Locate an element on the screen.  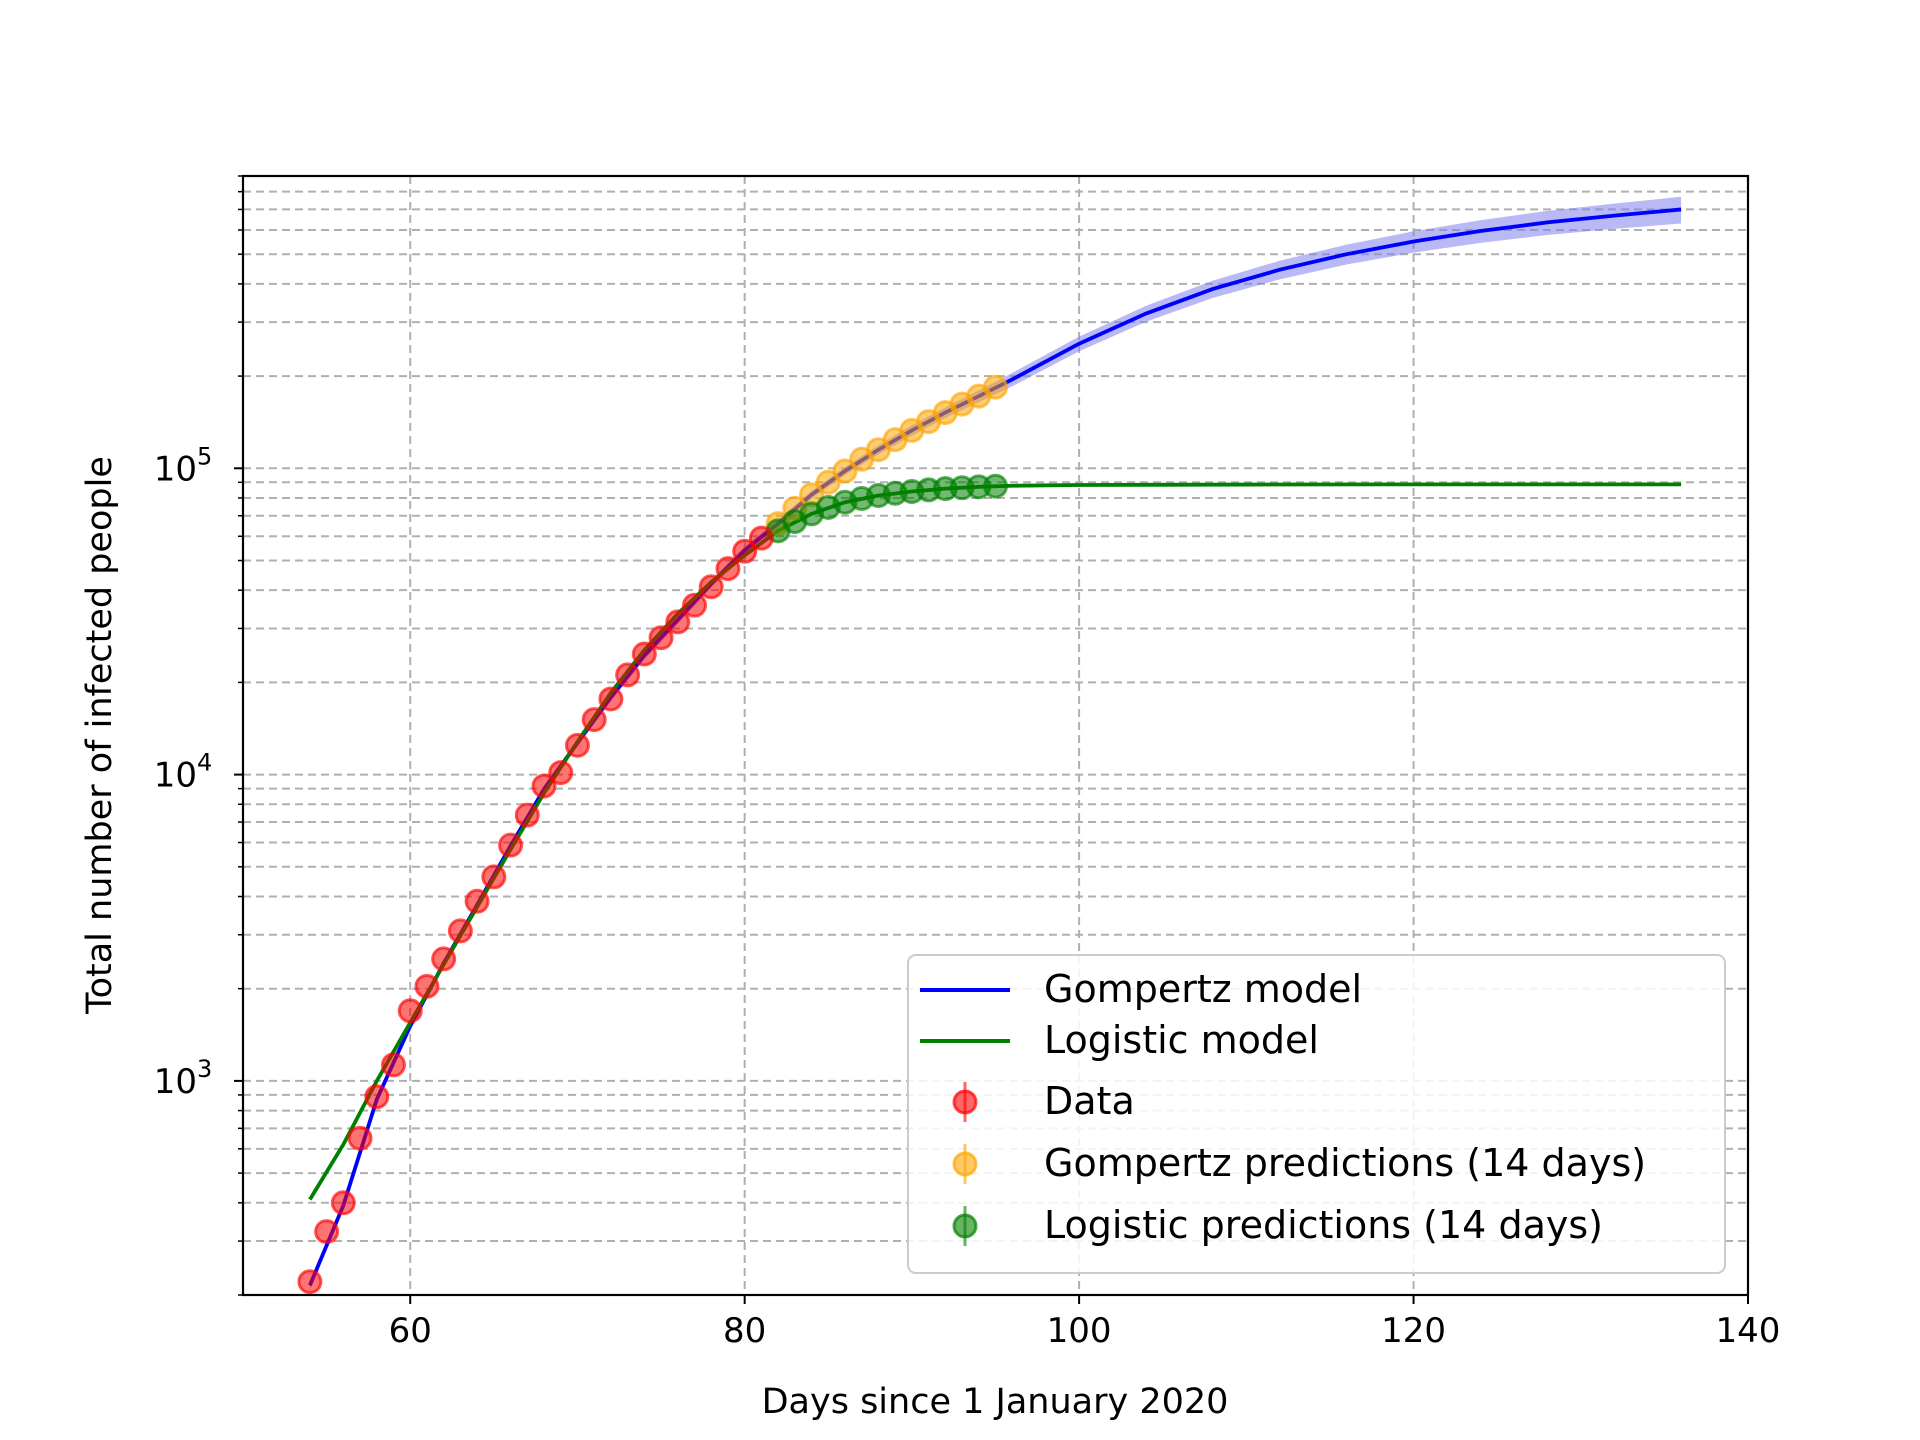
legend-box is located at coordinates (1316, 1114).